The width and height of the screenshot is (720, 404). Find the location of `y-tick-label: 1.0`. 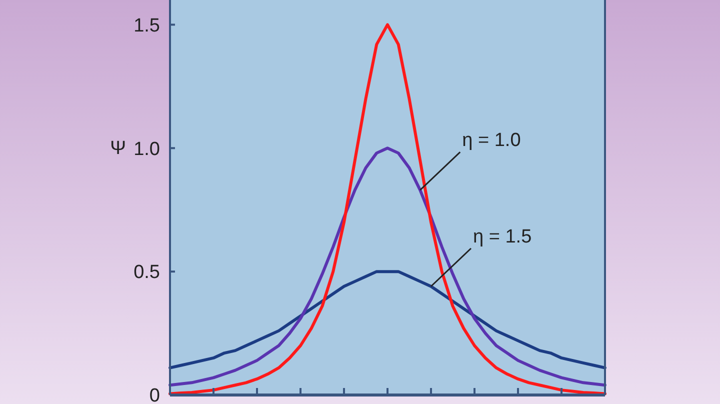

y-tick-label: 1.0 is located at coordinates (147, 149).